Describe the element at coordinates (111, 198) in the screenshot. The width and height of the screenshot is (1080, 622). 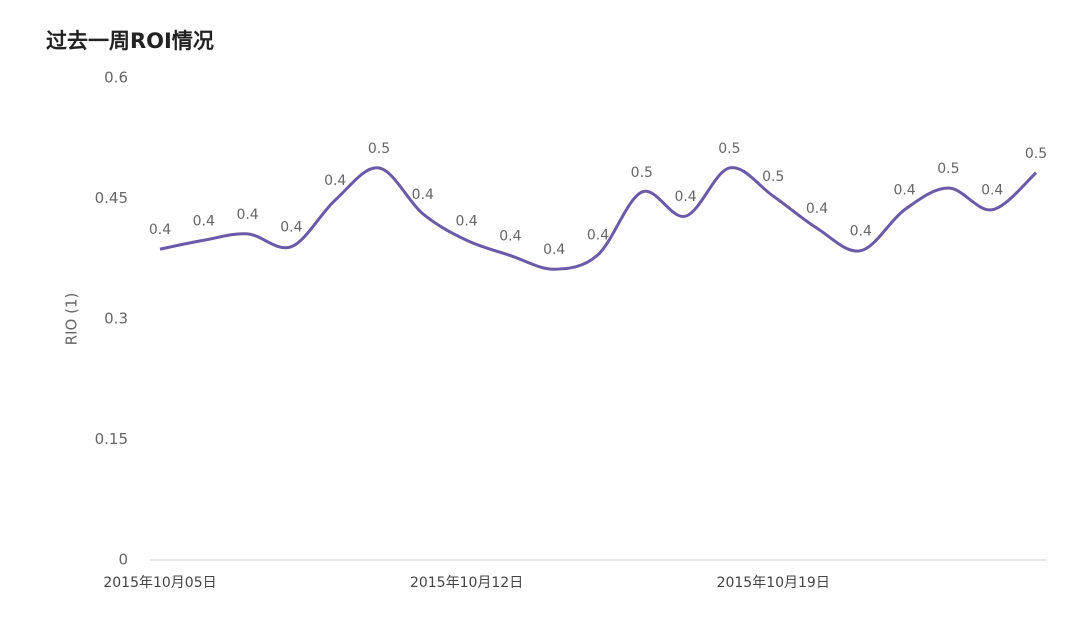
I see `y-tick-label: 0.45` at that location.